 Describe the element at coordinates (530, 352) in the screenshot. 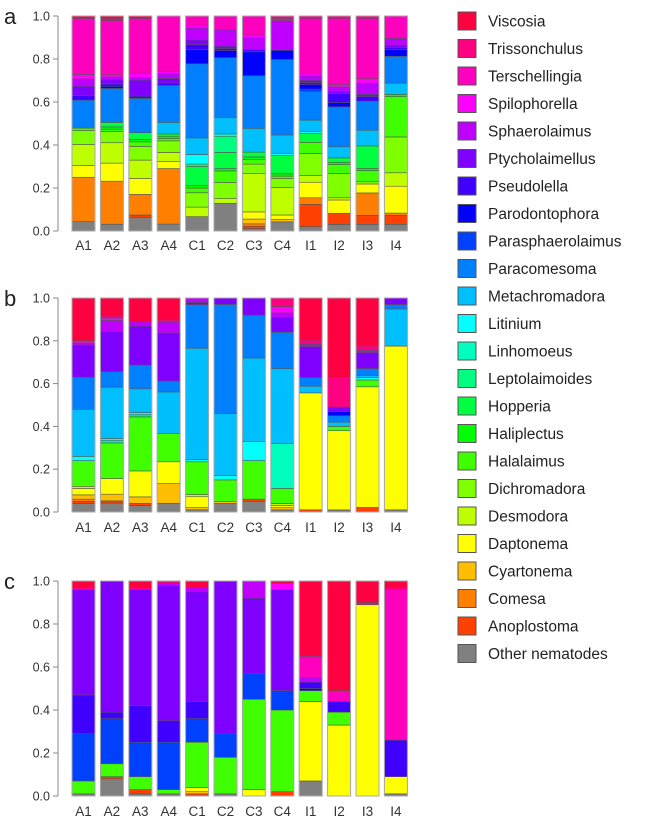

I see `legend-label: Linhomoeus` at that location.